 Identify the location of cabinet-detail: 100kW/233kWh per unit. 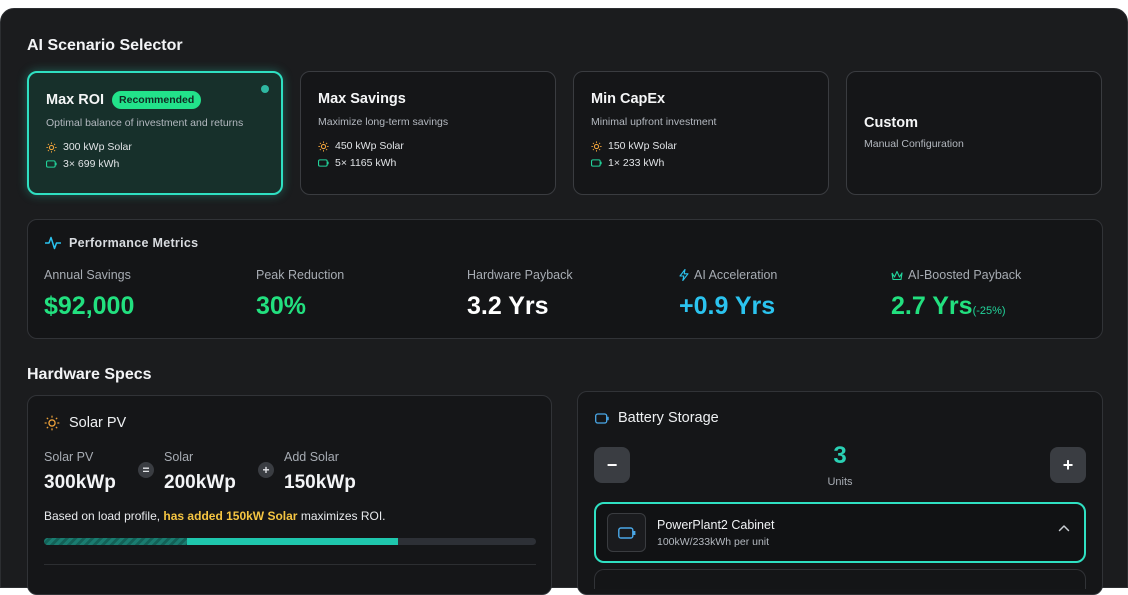
(713, 542).